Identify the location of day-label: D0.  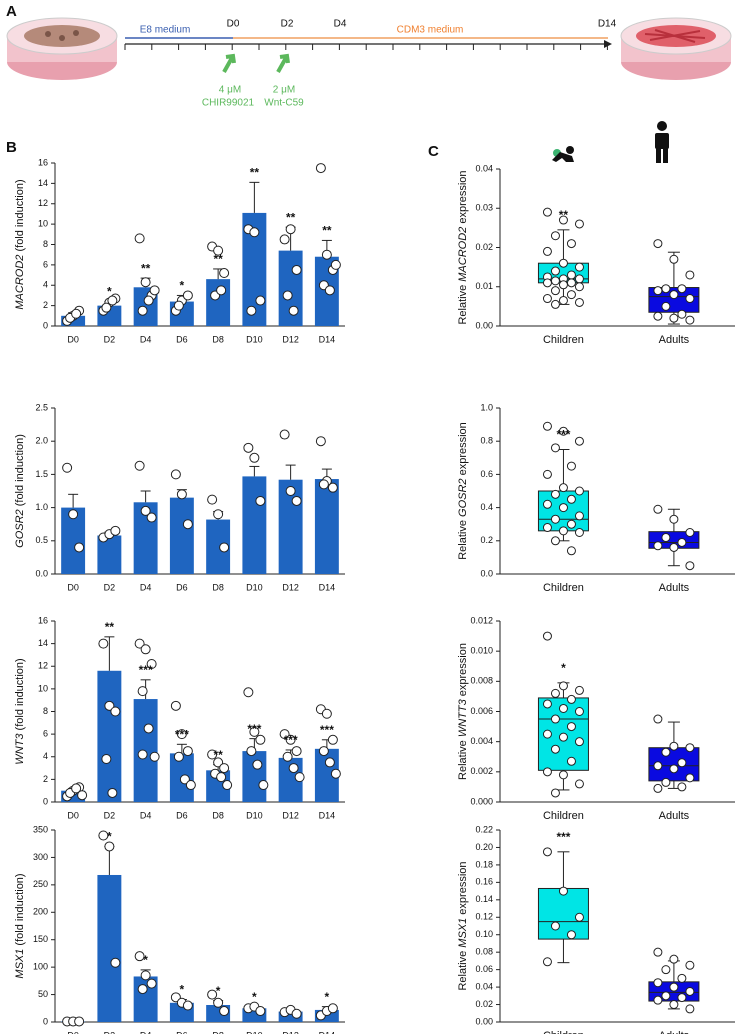
(233, 24).